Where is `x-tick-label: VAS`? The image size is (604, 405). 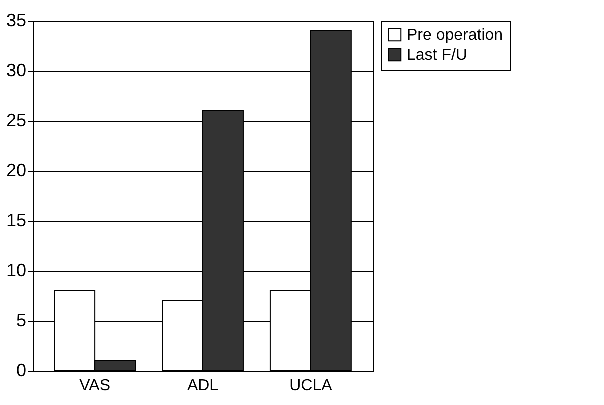
x-tick-label: VAS is located at coordinates (95, 386).